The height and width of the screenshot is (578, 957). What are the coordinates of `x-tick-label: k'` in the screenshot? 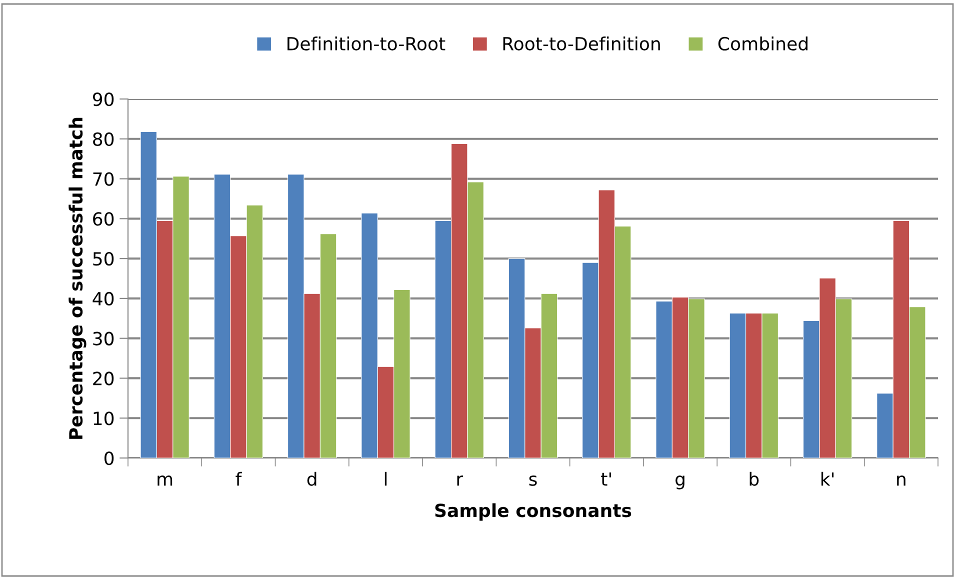 It's located at (827, 479).